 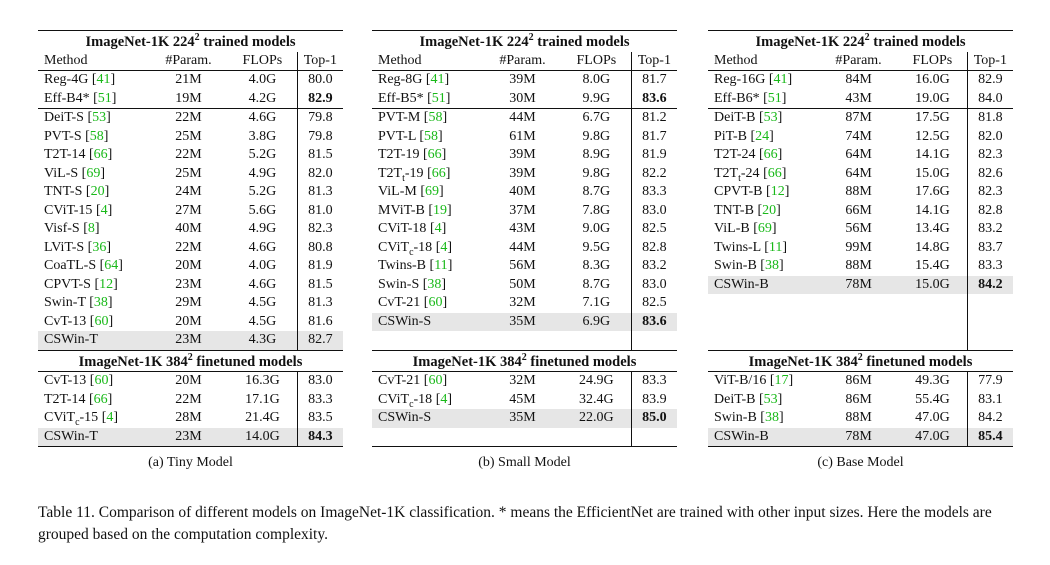 What do you see at coordinates (860, 437) in the screenshot?
I see `table-row: CSWin-B 78M 47.0G 85.4` at bounding box center [860, 437].